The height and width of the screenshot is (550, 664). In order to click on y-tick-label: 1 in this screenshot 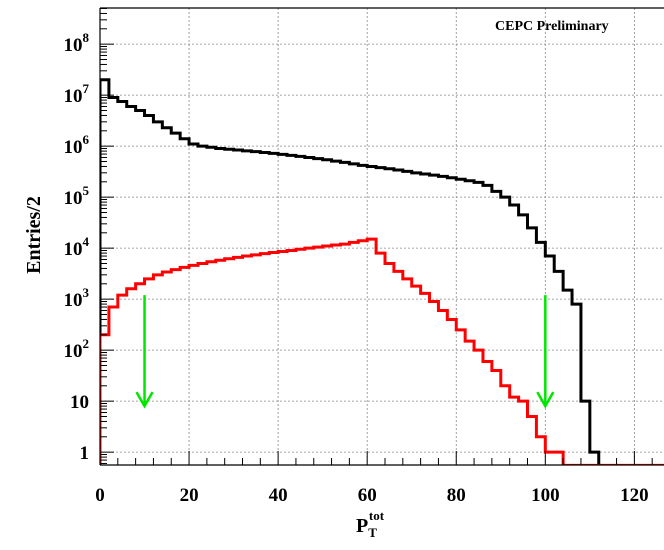, I will do `click(85, 453)`.